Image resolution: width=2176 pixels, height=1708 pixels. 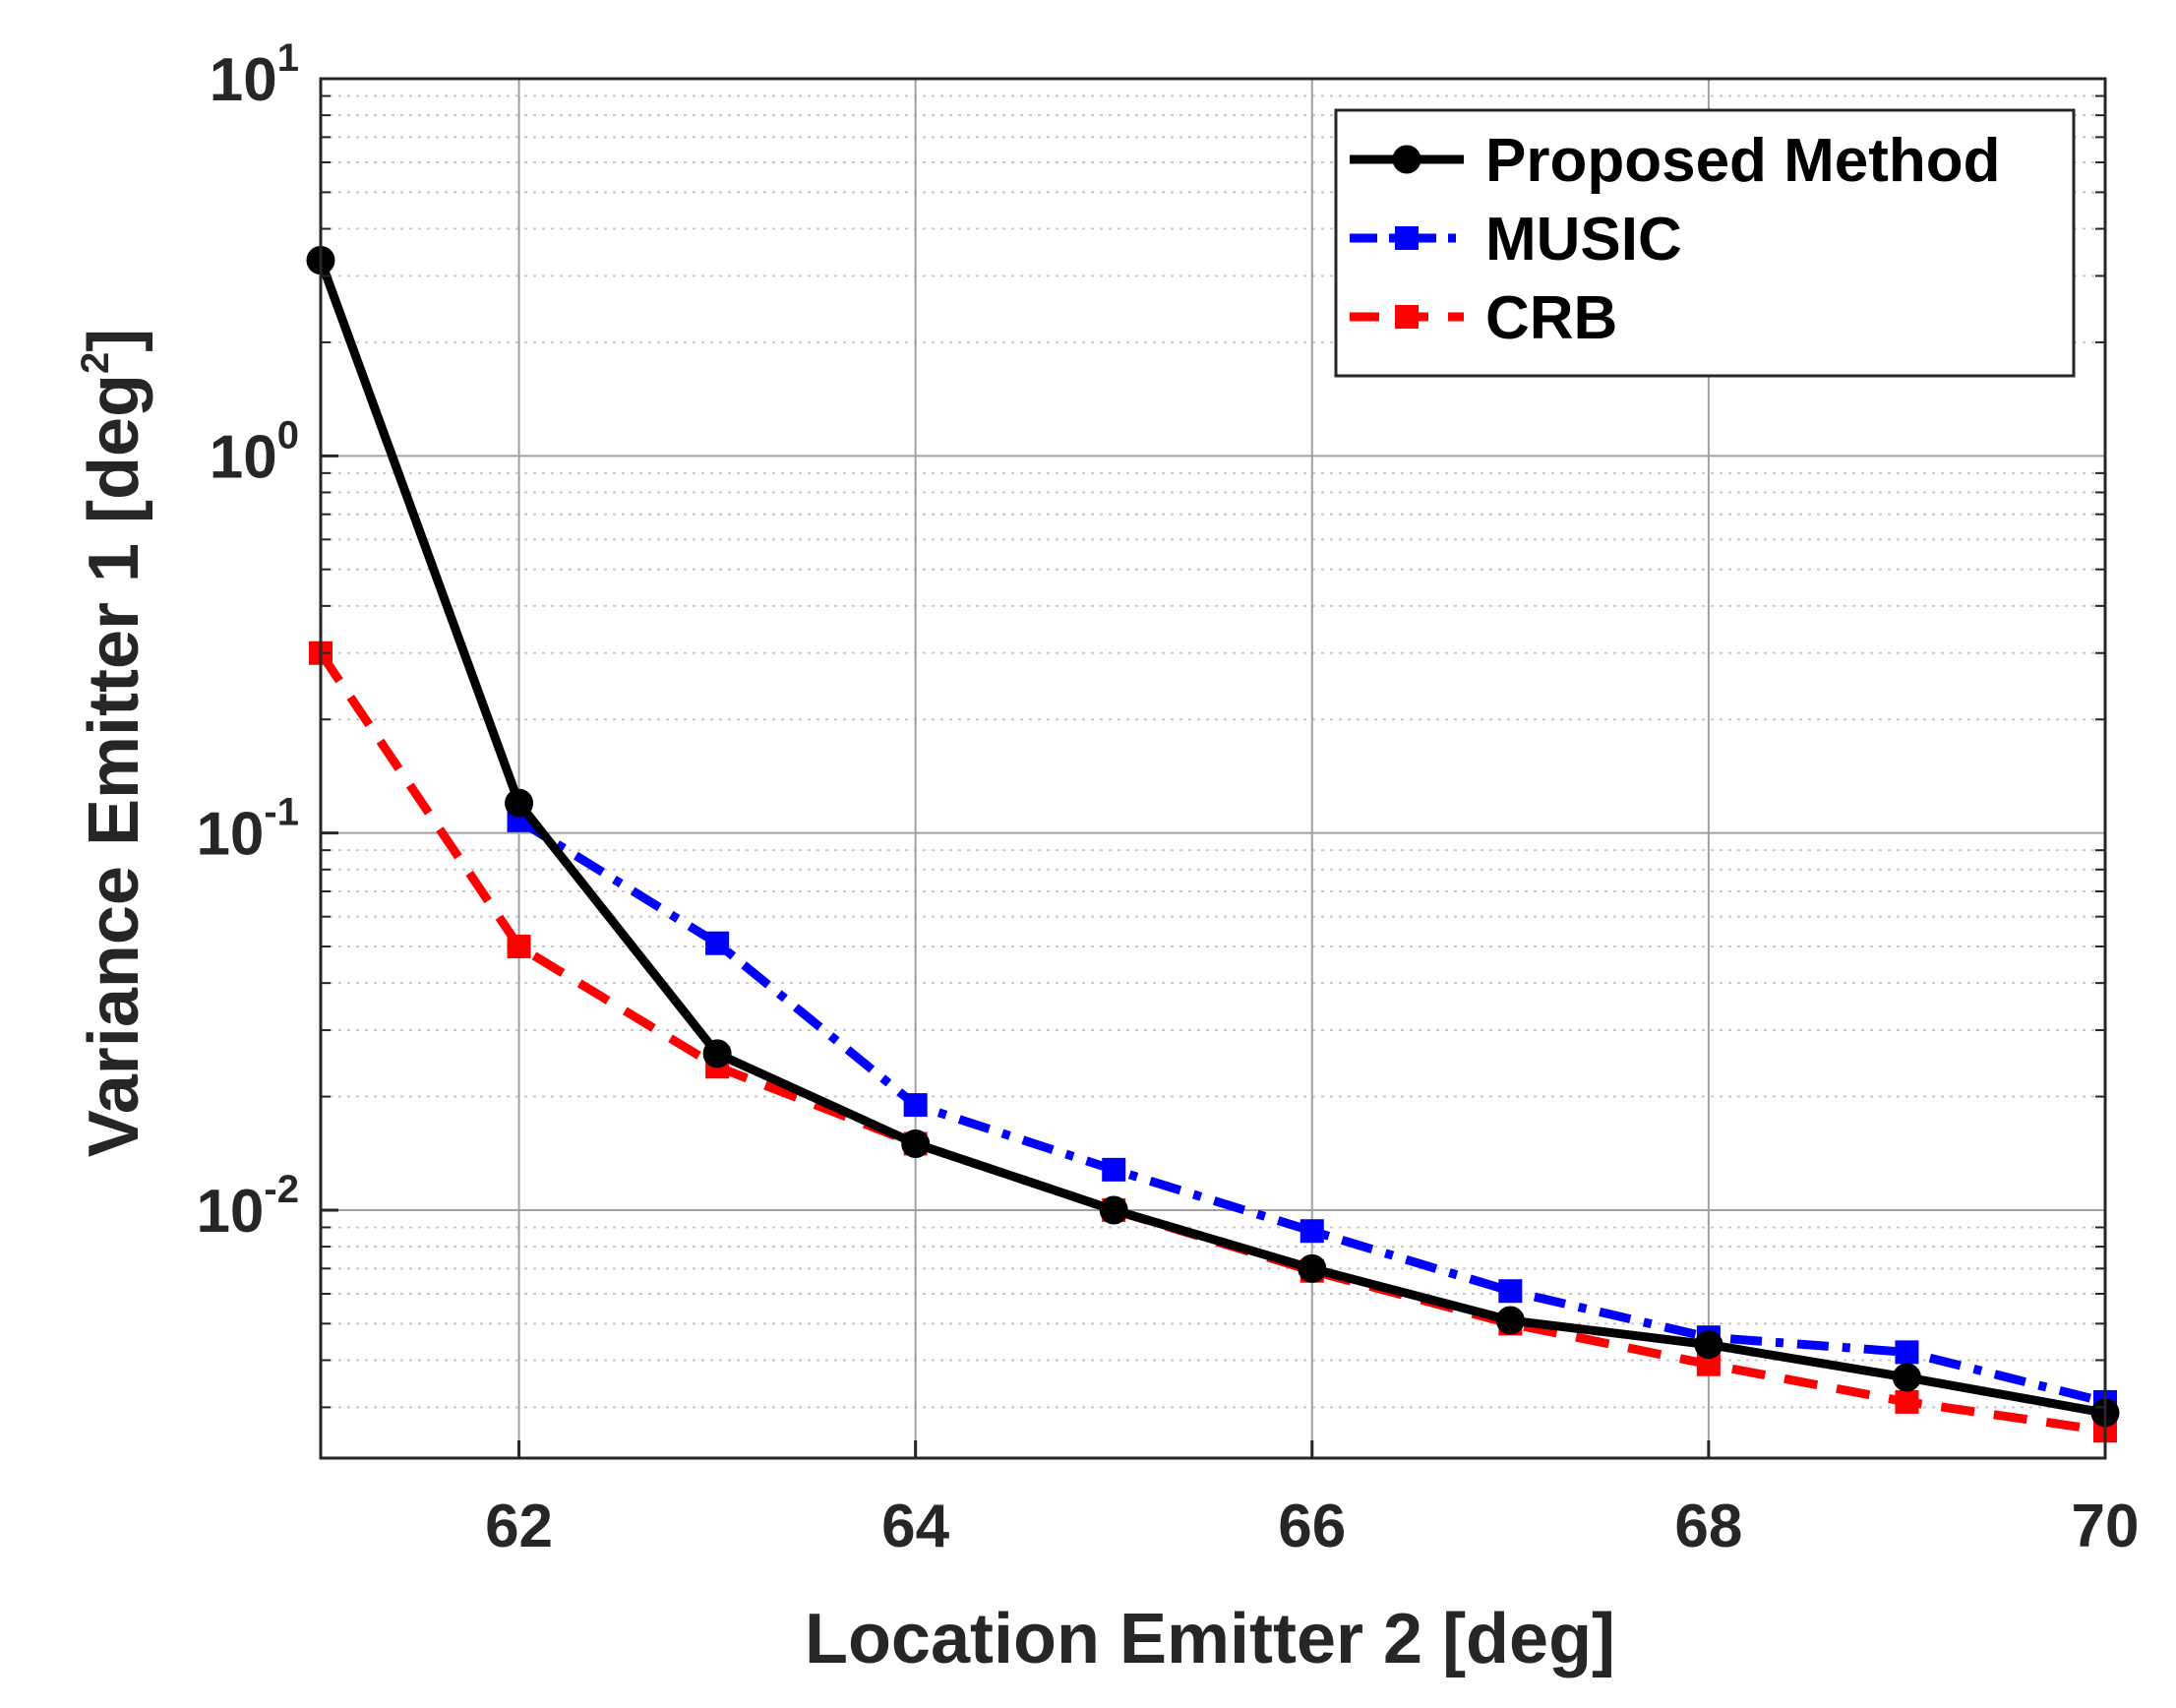 What do you see at coordinates (254, 75) in the screenshot?
I see `y-tick-label: 10¹` at bounding box center [254, 75].